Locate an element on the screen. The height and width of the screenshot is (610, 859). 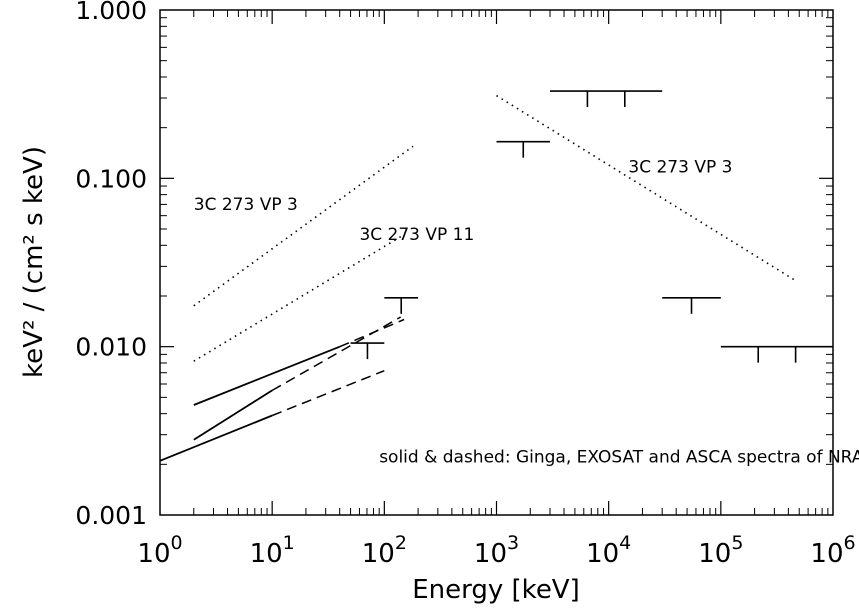
x-tick-label: 10¹ is located at coordinates (272, 550).